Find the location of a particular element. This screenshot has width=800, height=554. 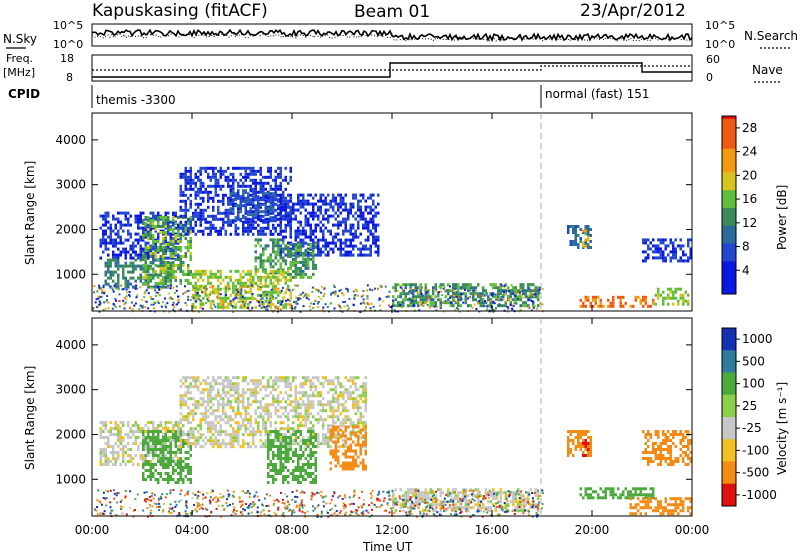

nsearch-tick-bottom: 10^0 is located at coordinates (720, 44).